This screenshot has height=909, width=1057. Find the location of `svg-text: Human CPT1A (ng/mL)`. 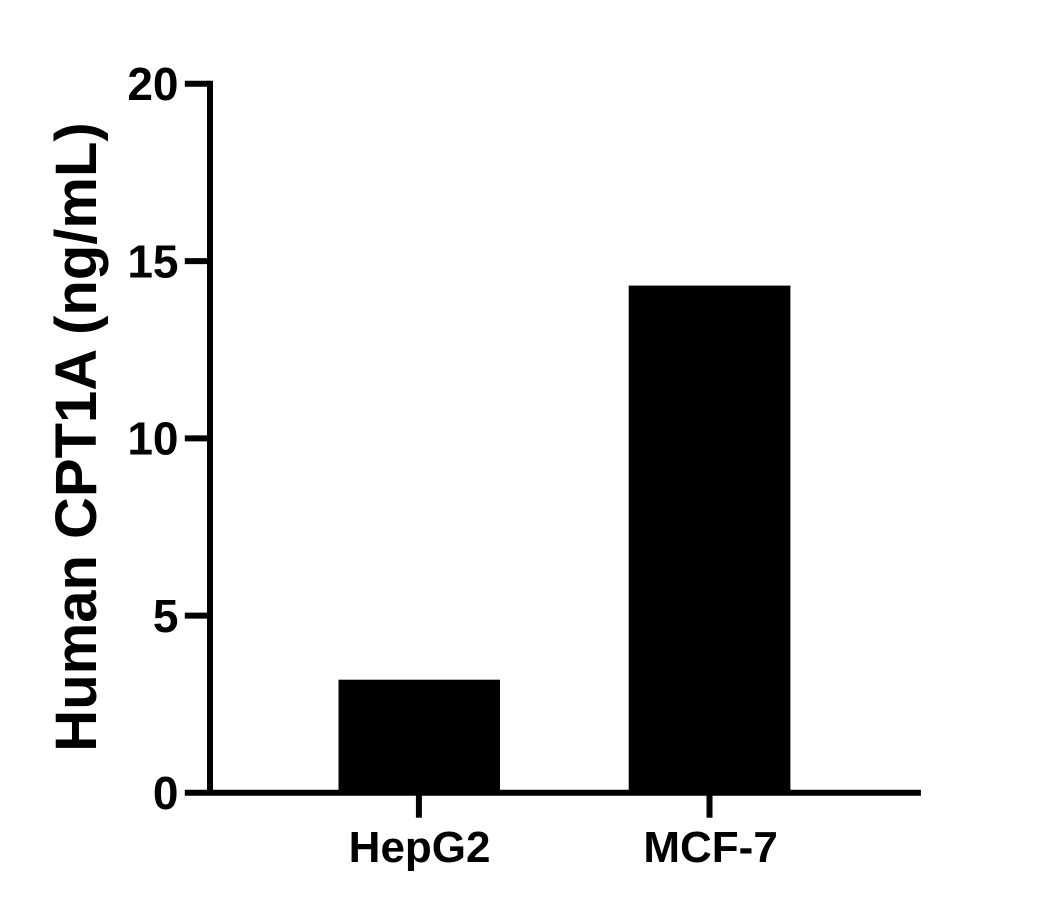

svg-text: Human CPT1A (ng/mL) is located at coordinates (76, 436).